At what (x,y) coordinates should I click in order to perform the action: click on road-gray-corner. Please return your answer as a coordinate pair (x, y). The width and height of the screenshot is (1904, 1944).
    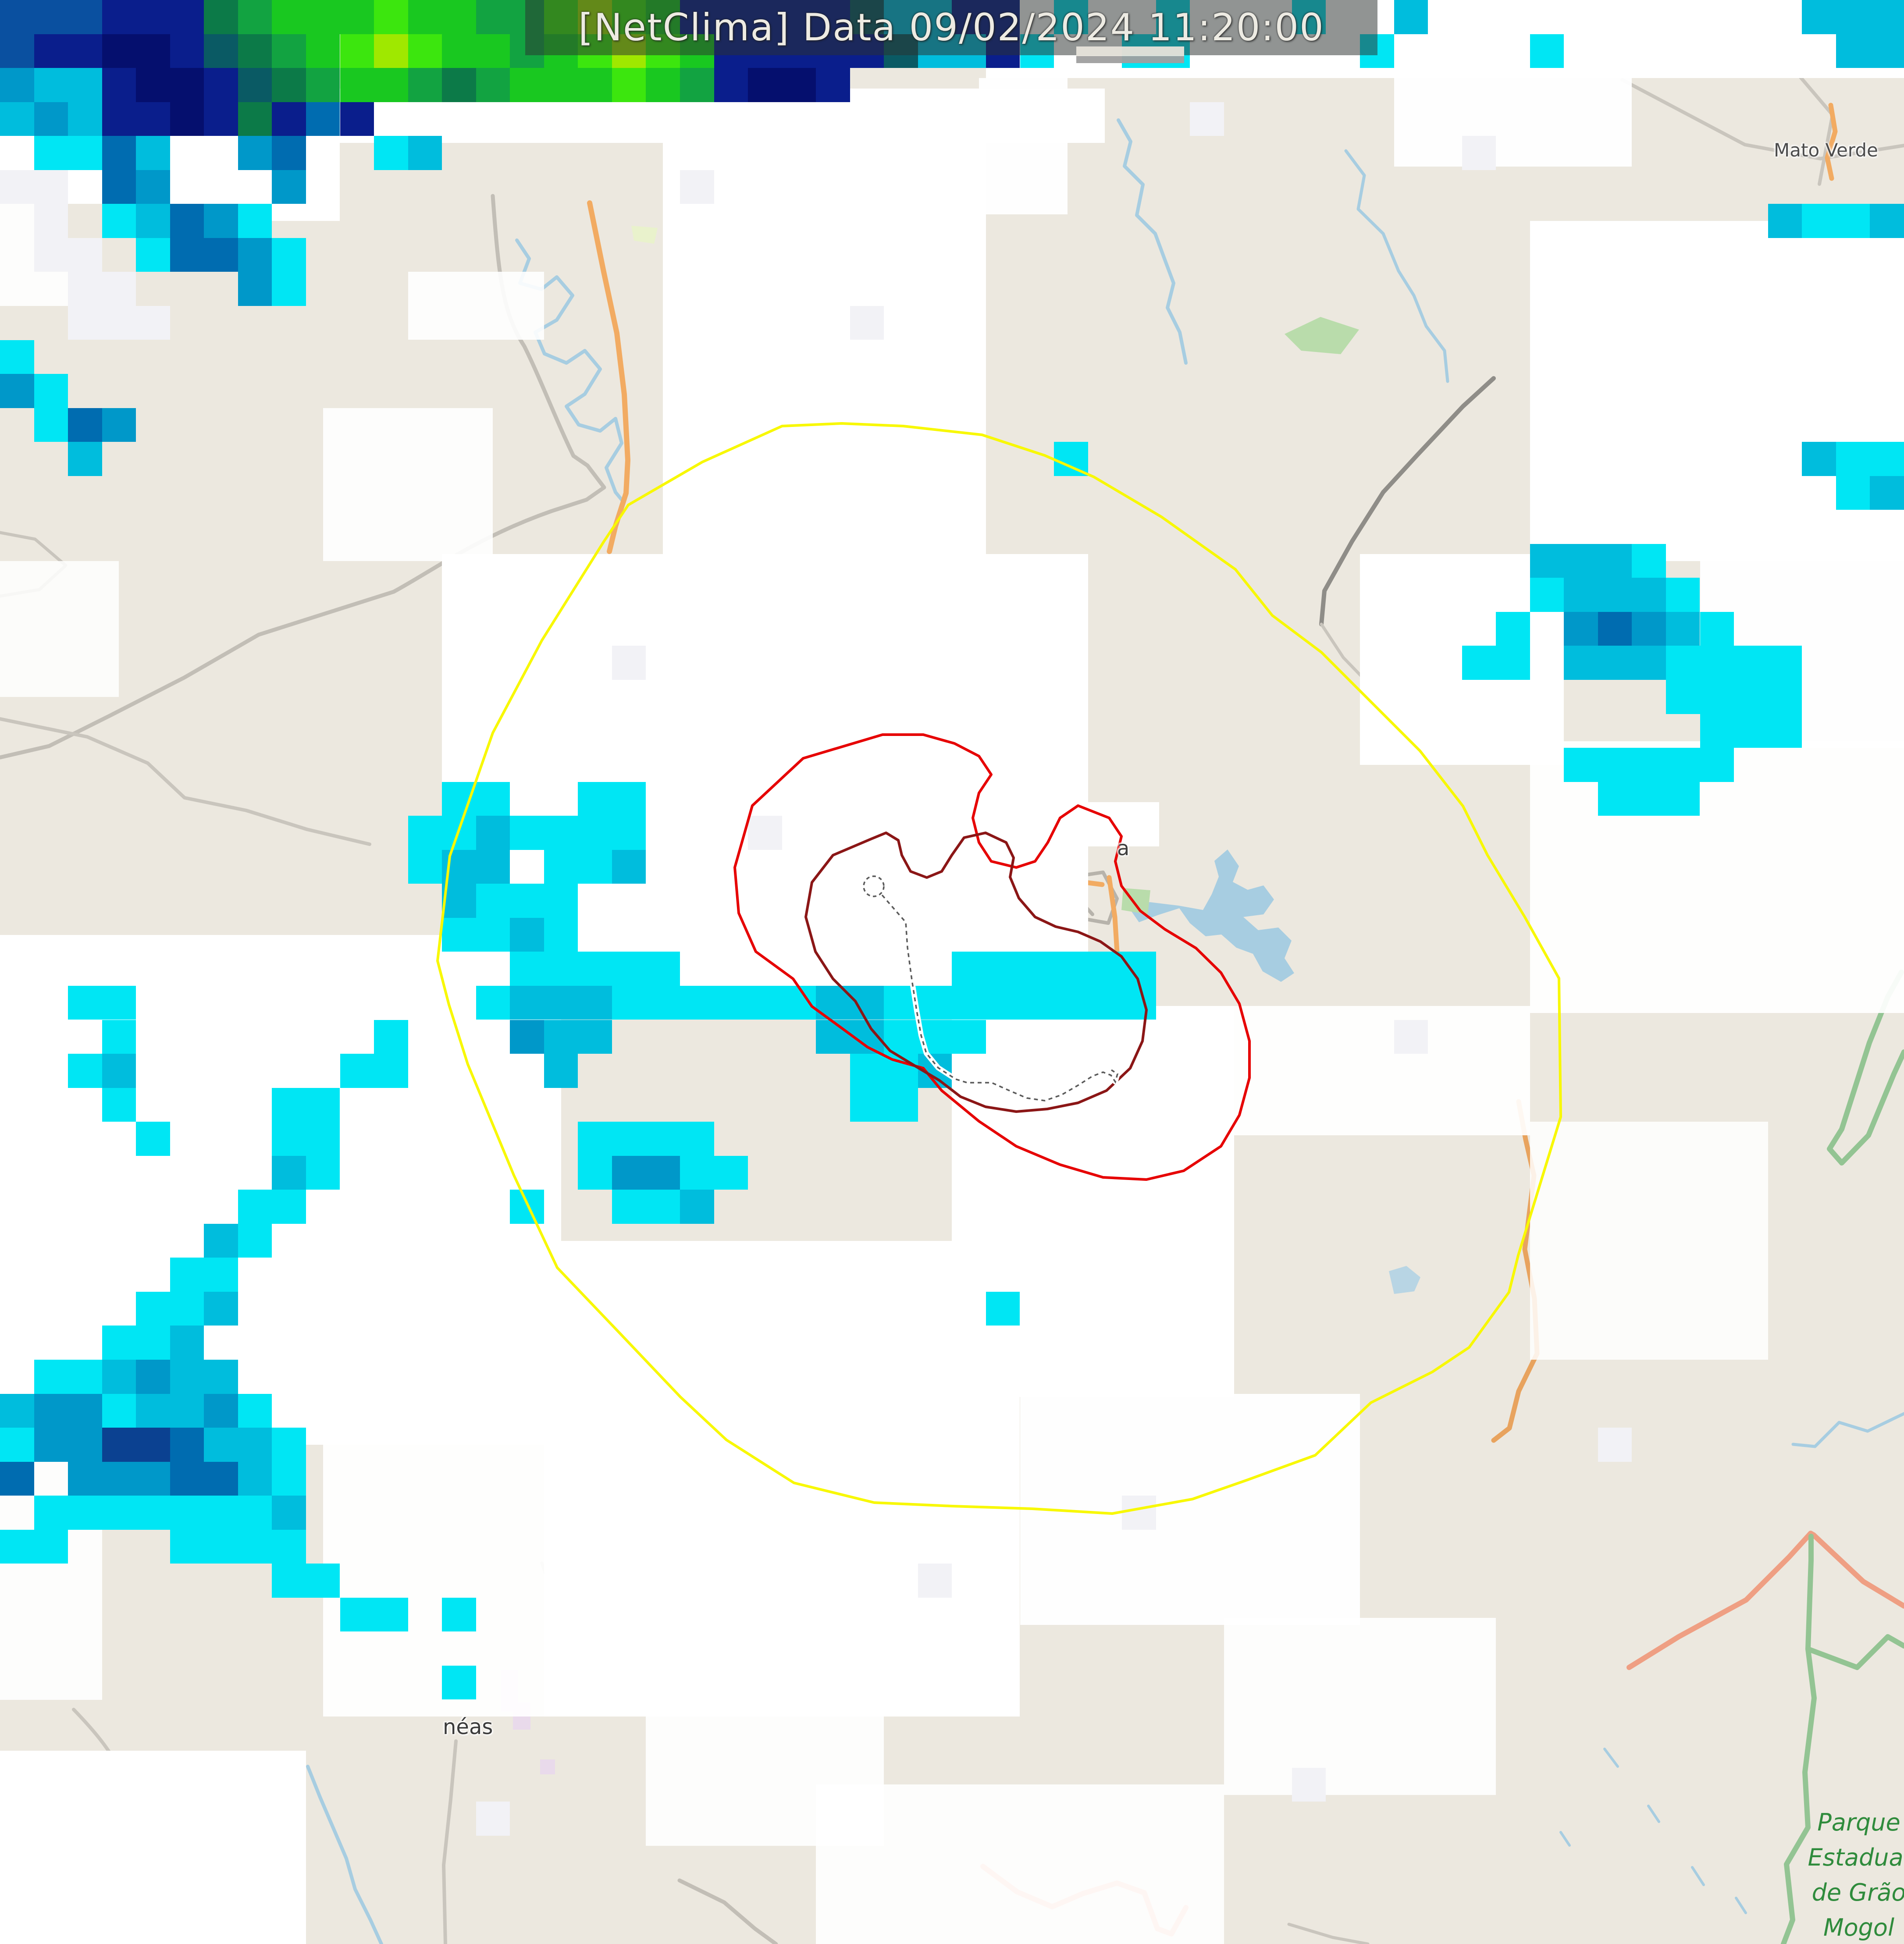
    Looking at the image, I should click on (1328, 1933).